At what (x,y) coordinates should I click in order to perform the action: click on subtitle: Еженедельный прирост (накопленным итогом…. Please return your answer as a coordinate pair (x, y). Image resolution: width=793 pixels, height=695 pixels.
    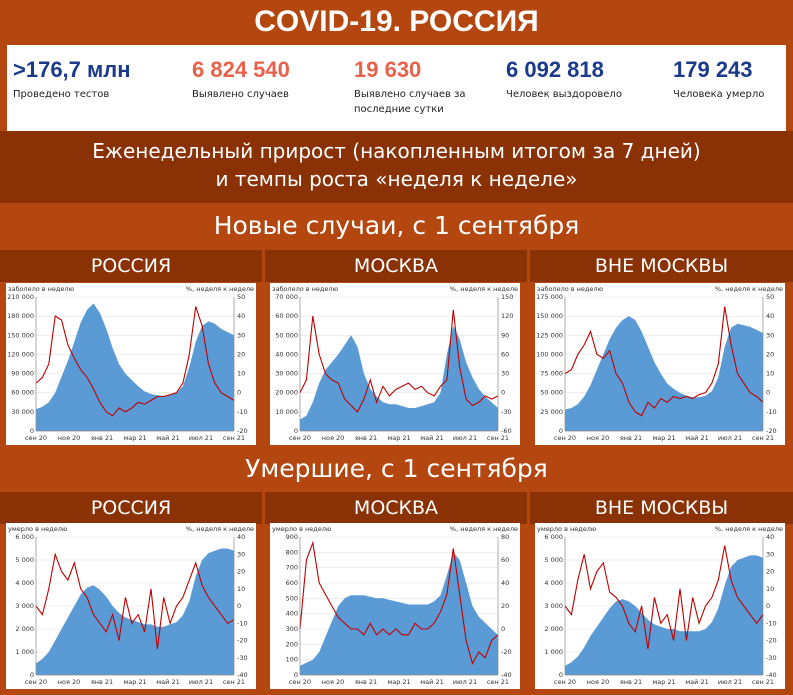
    Looking at the image, I should click on (396, 167).